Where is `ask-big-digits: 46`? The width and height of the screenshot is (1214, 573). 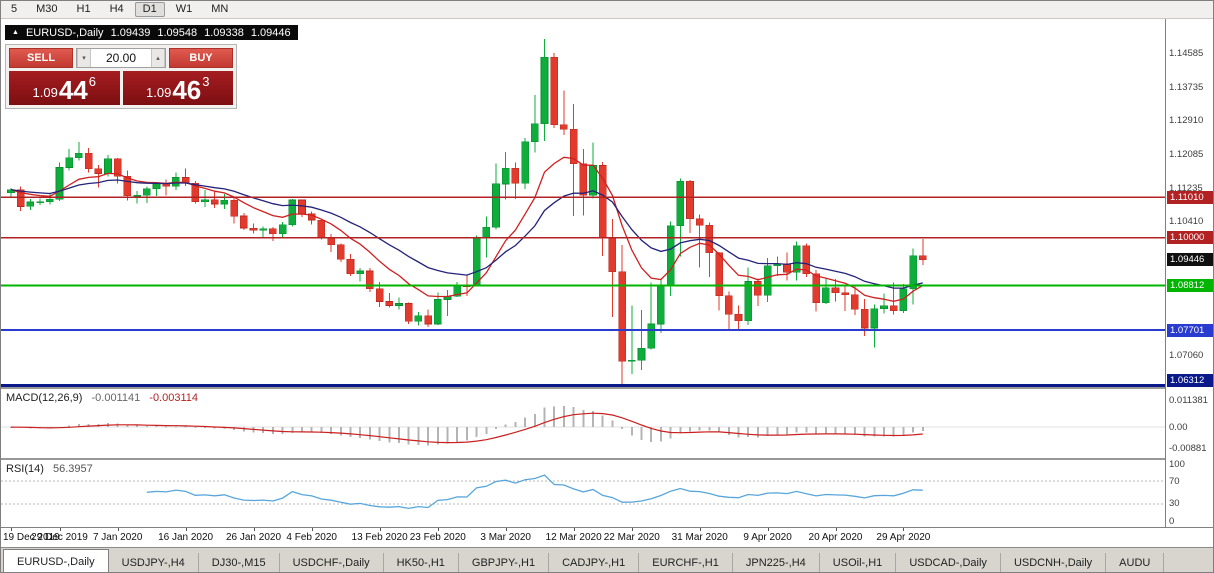
ask-big-digits: 46 is located at coordinates (187, 90).